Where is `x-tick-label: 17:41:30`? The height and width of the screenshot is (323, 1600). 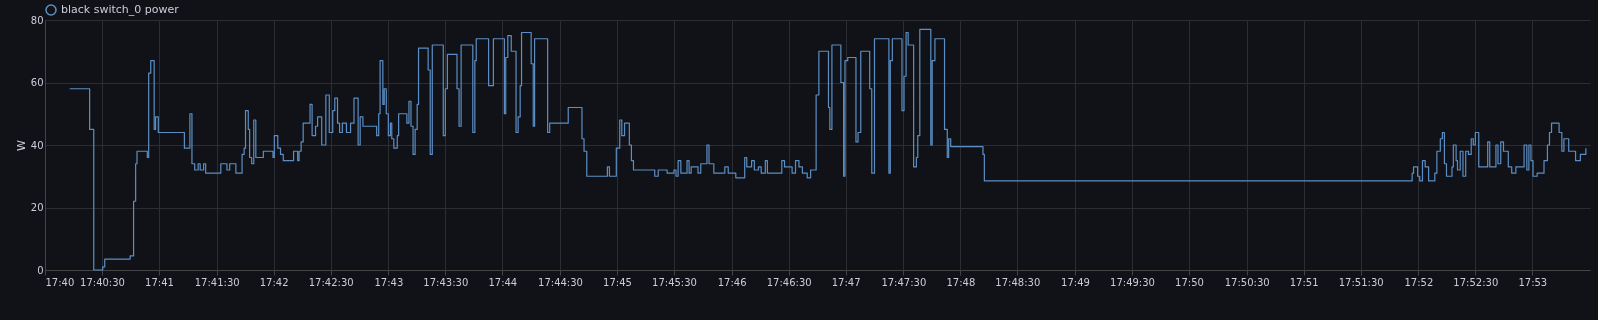
x-tick-label: 17:41:30 is located at coordinates (217, 282).